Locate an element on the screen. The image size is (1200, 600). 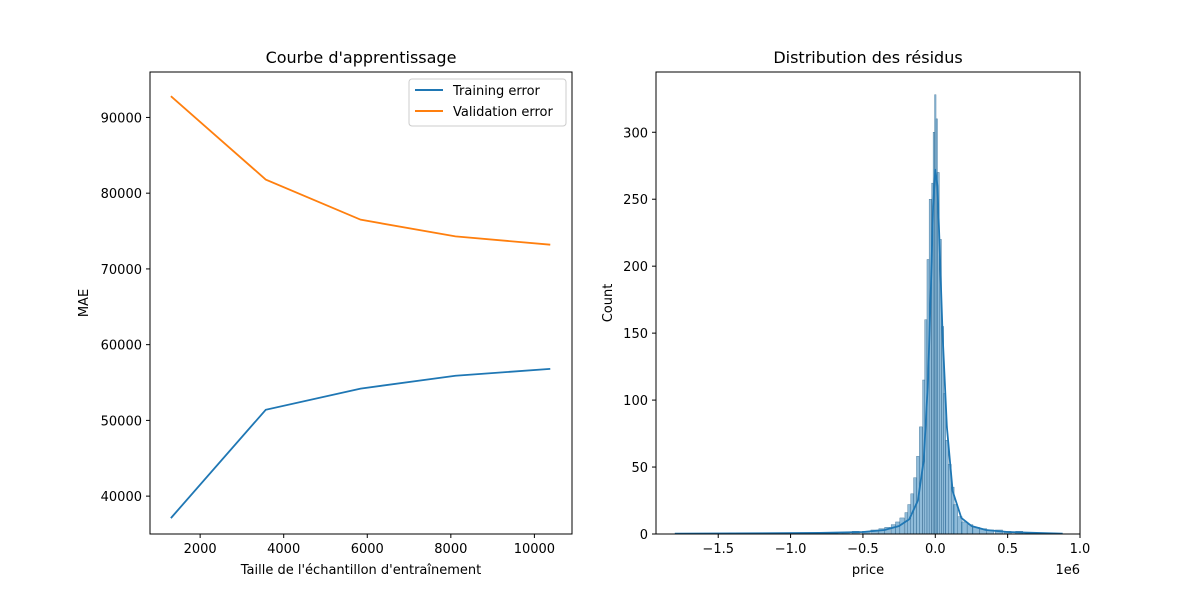
y-tick-label: 50000 is located at coordinates (121, 421).